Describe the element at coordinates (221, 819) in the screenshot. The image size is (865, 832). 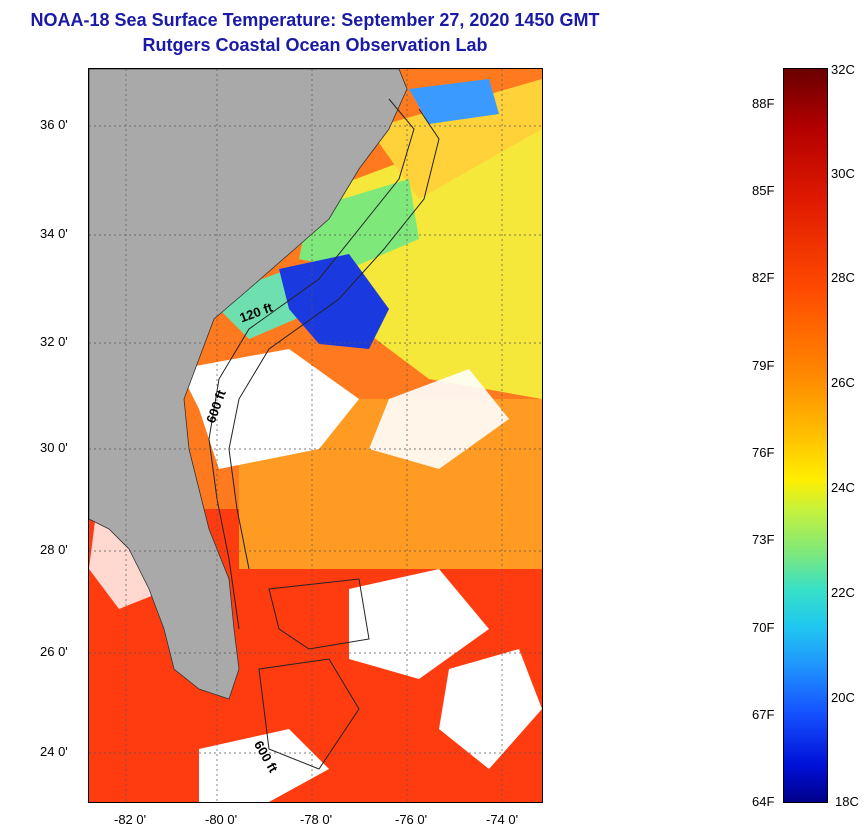
I see `lon-label-80: -80 0'` at that location.